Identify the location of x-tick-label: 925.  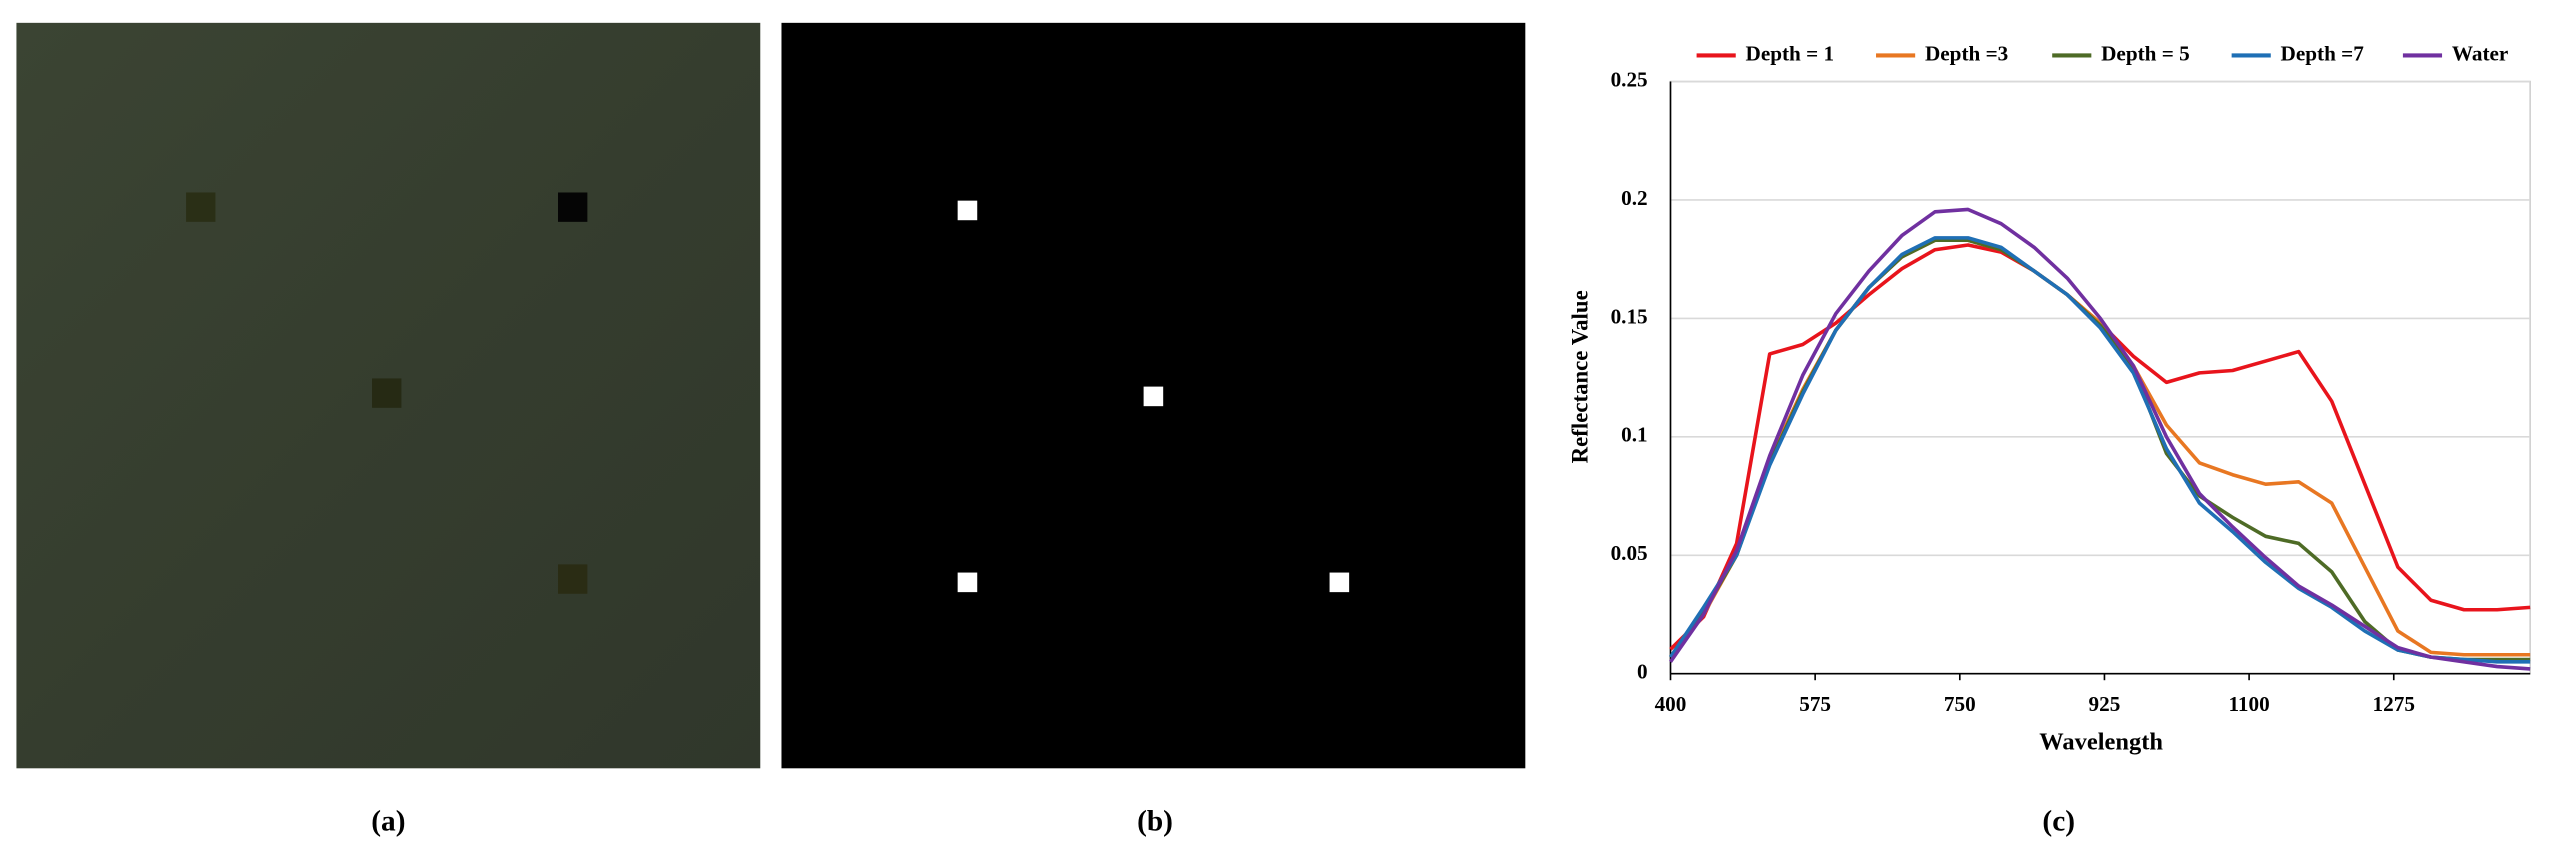
(2105, 704).